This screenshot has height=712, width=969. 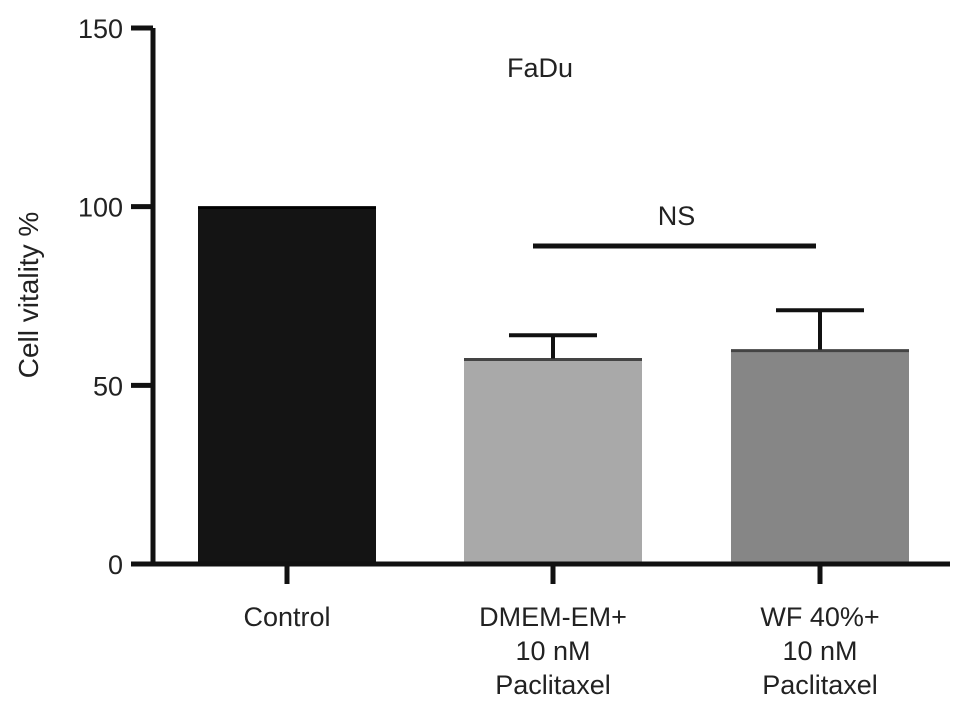 I want to click on x-tick-label-1: DMEM-EM+ 10 nM Paclitaxel, so click(x=553, y=651).